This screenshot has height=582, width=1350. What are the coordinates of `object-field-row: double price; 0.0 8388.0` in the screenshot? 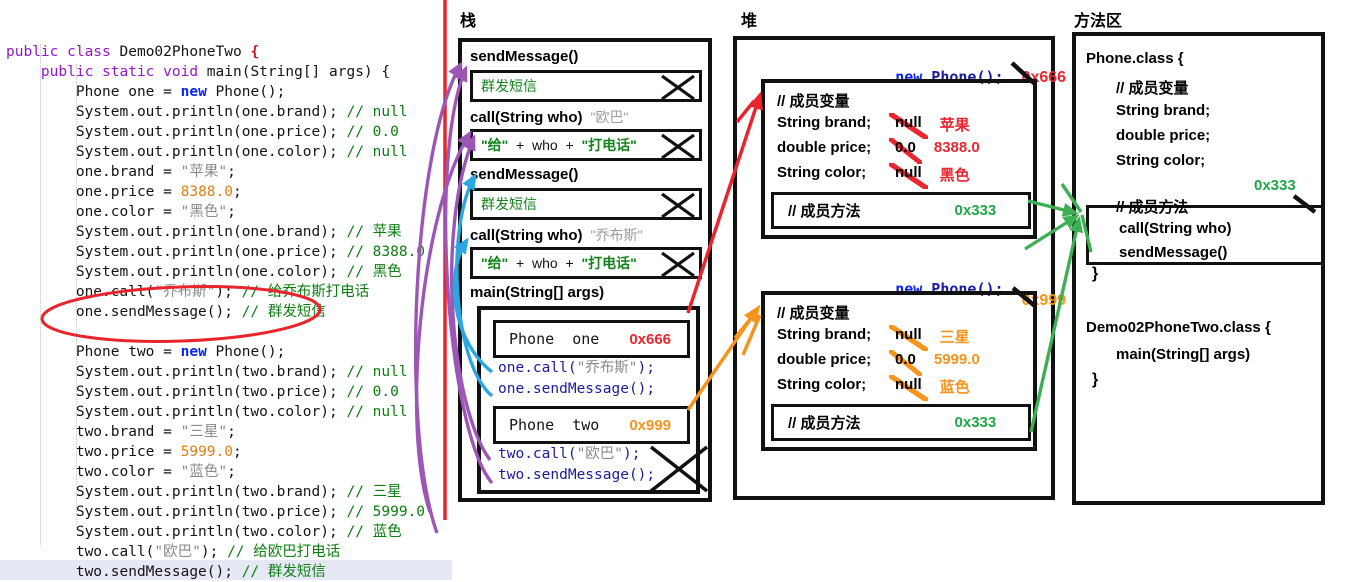 It's located at (905, 151).